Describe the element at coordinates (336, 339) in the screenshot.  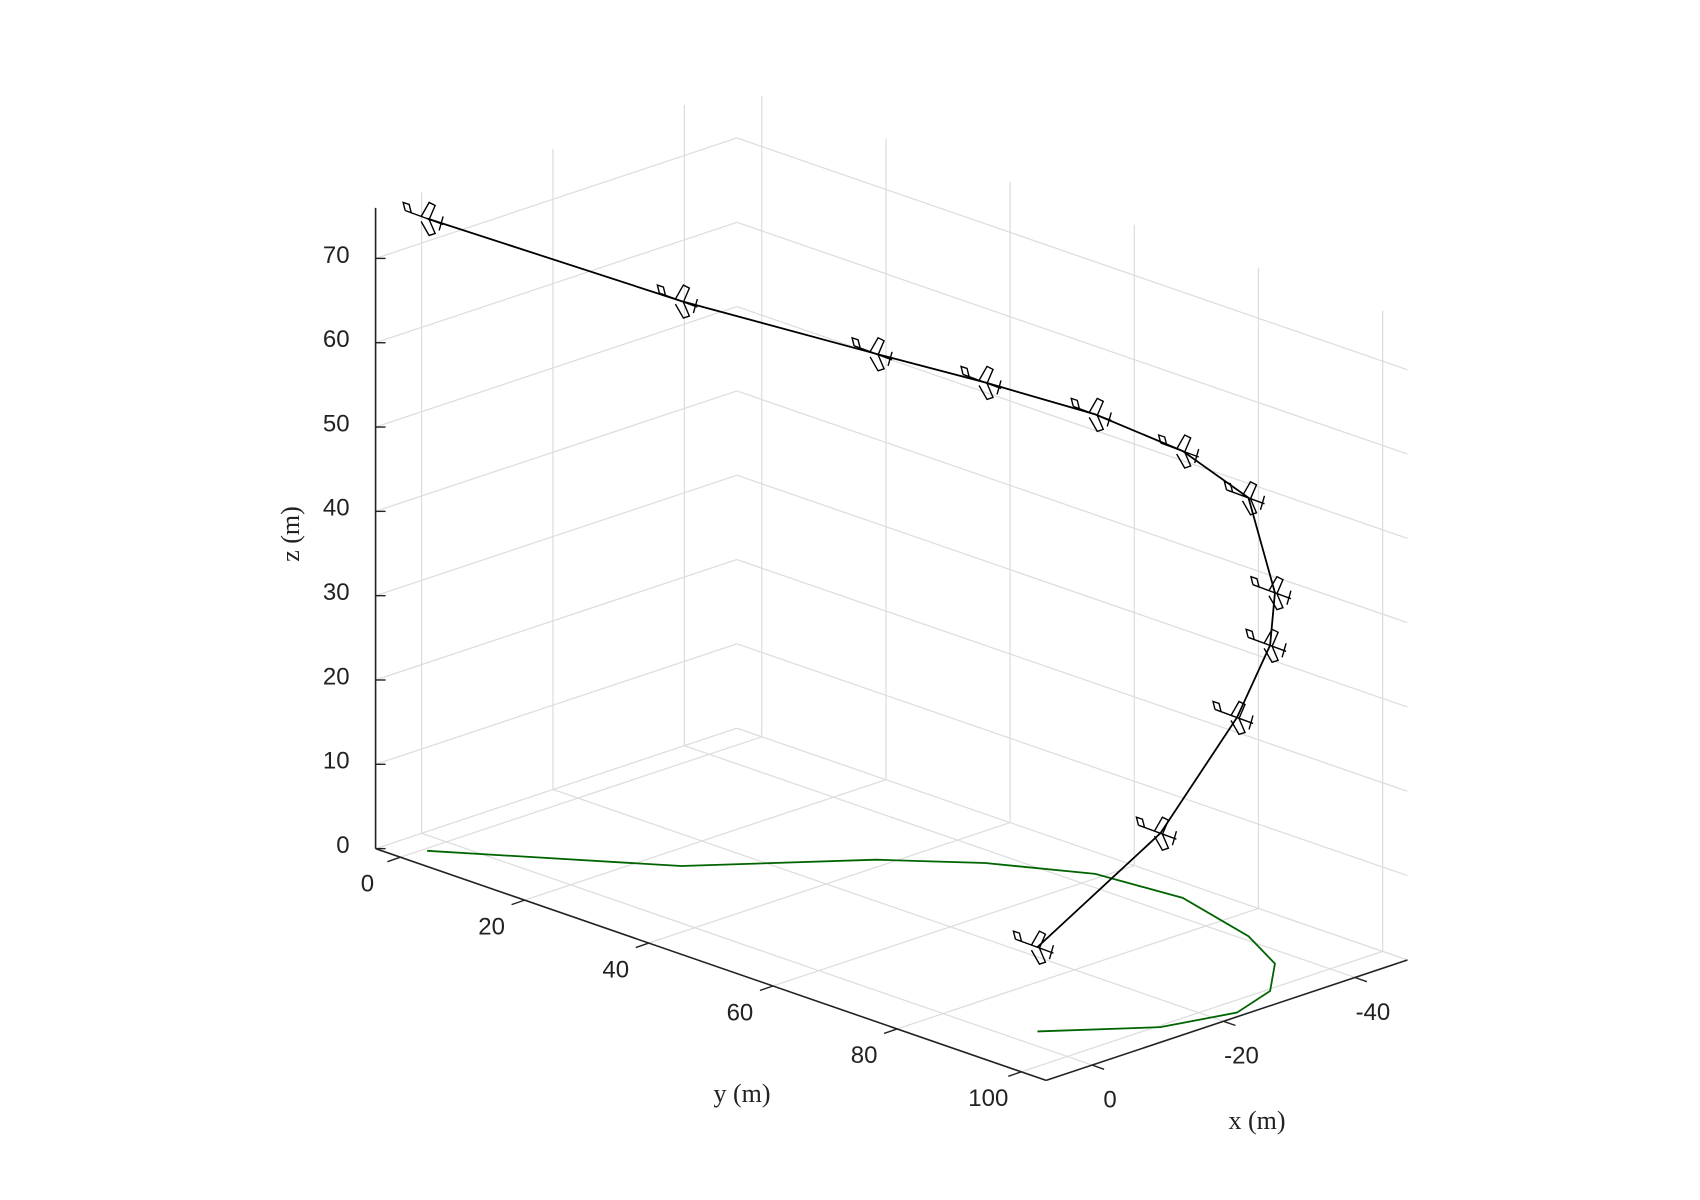
I see `z-tick-label: 60` at that location.